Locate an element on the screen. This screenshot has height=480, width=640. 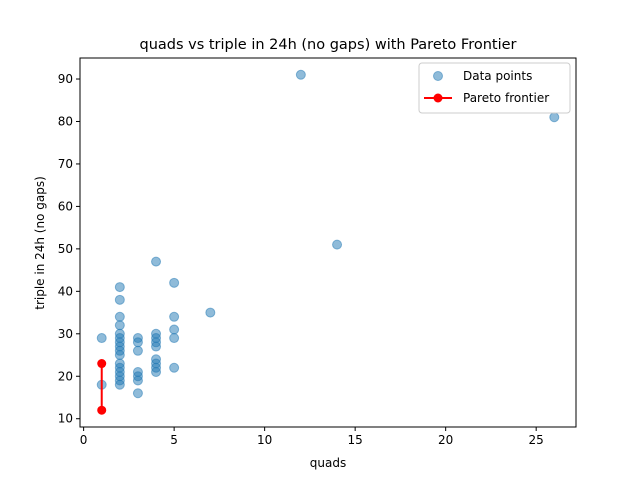
legend-frame is located at coordinates (494, 88).